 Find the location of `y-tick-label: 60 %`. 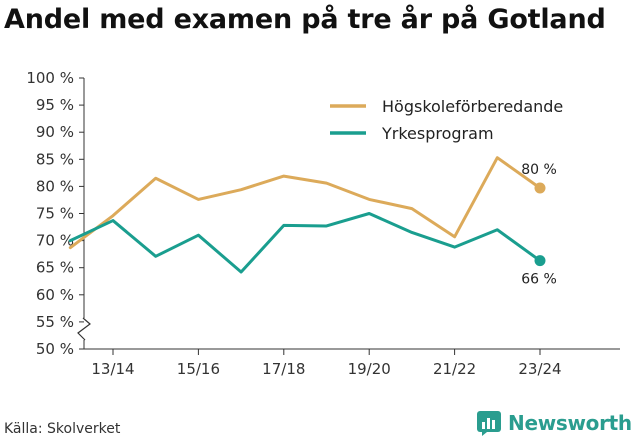

y-tick-label: 60 % is located at coordinates (55, 295).